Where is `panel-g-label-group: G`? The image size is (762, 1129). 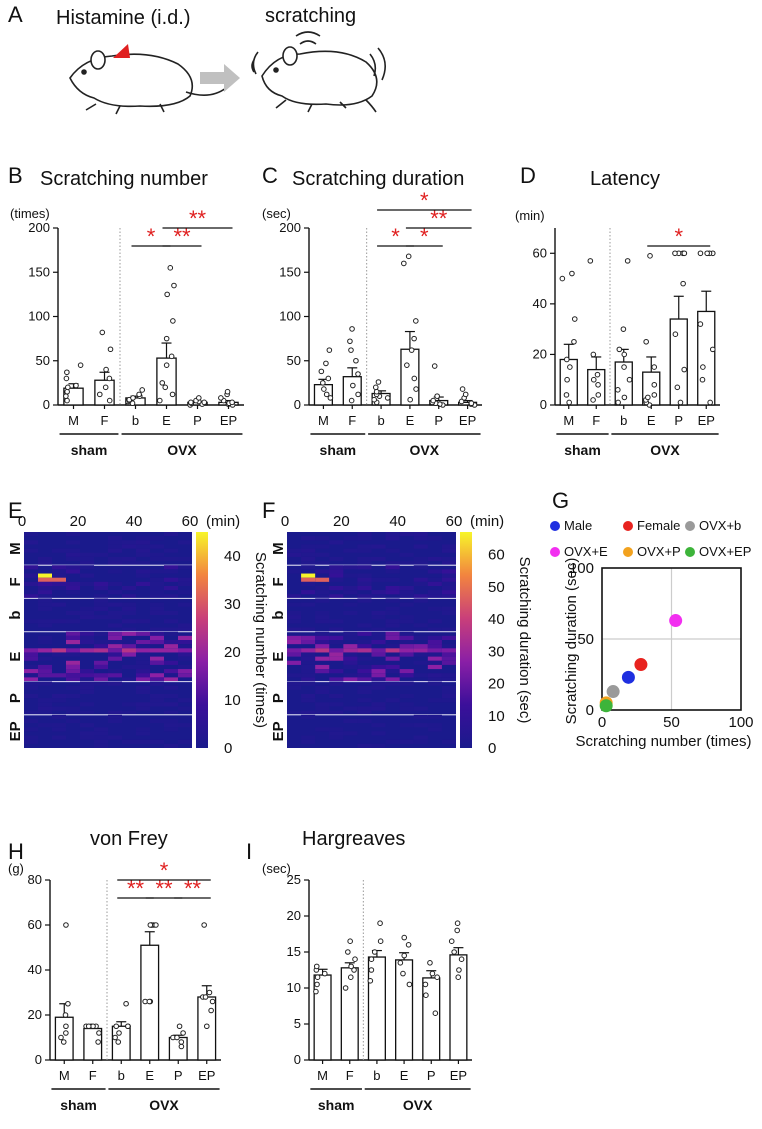 panel-g-label-group: G is located at coordinates (560, 500).